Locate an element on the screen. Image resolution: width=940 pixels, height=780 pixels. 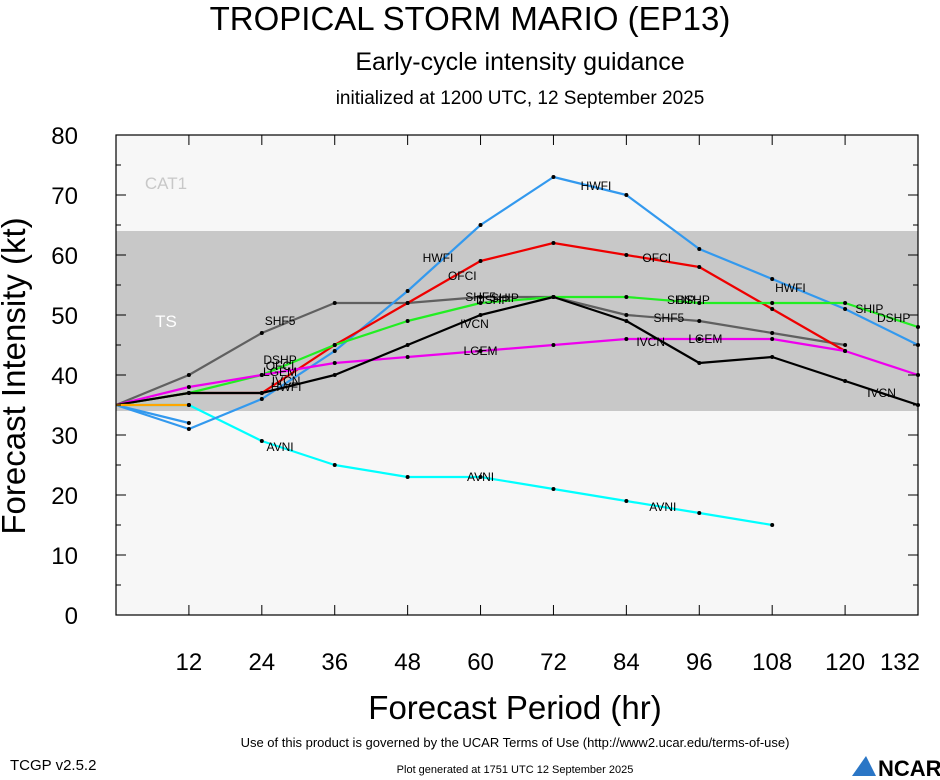
y-tick-label: 50 is located at coordinates (64, 316).